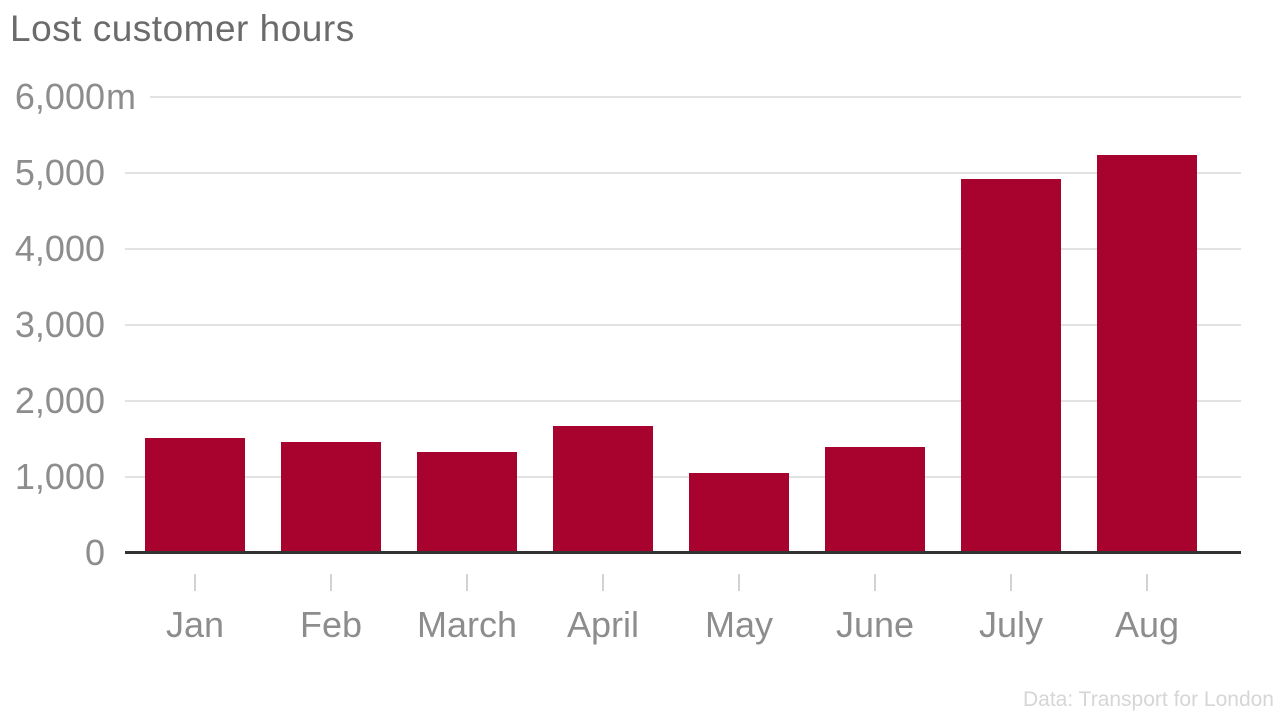 Image resolution: width=1280 pixels, height=720 pixels. Describe the element at coordinates (331, 624) in the screenshot. I see `x-axis-label-feb: Feb` at that location.